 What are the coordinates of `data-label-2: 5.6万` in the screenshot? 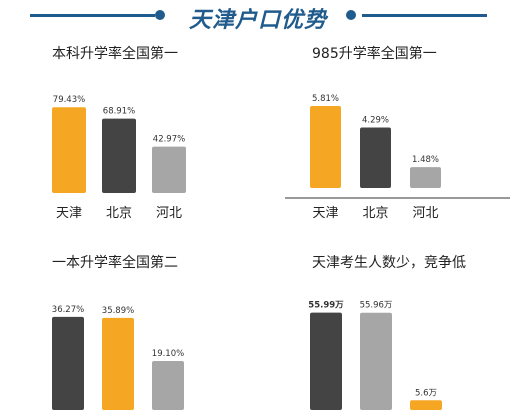 It's located at (426, 393).